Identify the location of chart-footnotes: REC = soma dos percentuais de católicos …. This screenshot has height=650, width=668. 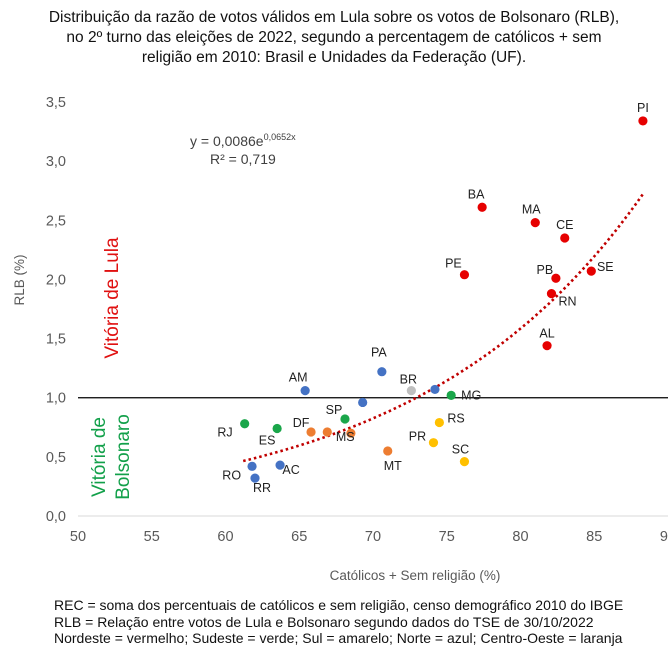
(338, 622).